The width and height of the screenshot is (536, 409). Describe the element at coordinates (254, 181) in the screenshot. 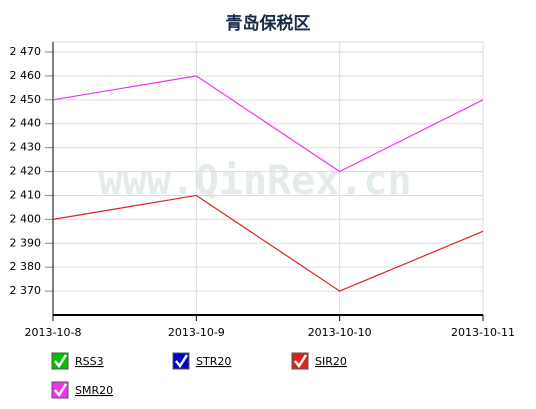

I see `watermark: www.QinRex.cn` at that location.